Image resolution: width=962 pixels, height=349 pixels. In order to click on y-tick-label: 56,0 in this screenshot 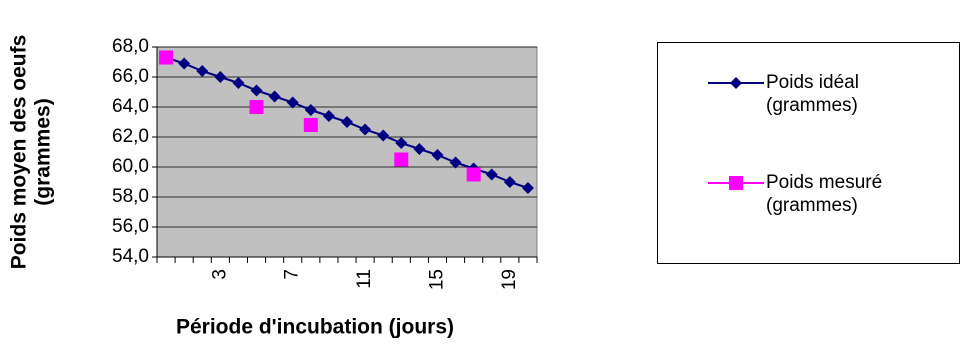, I will do `click(130, 226)`.